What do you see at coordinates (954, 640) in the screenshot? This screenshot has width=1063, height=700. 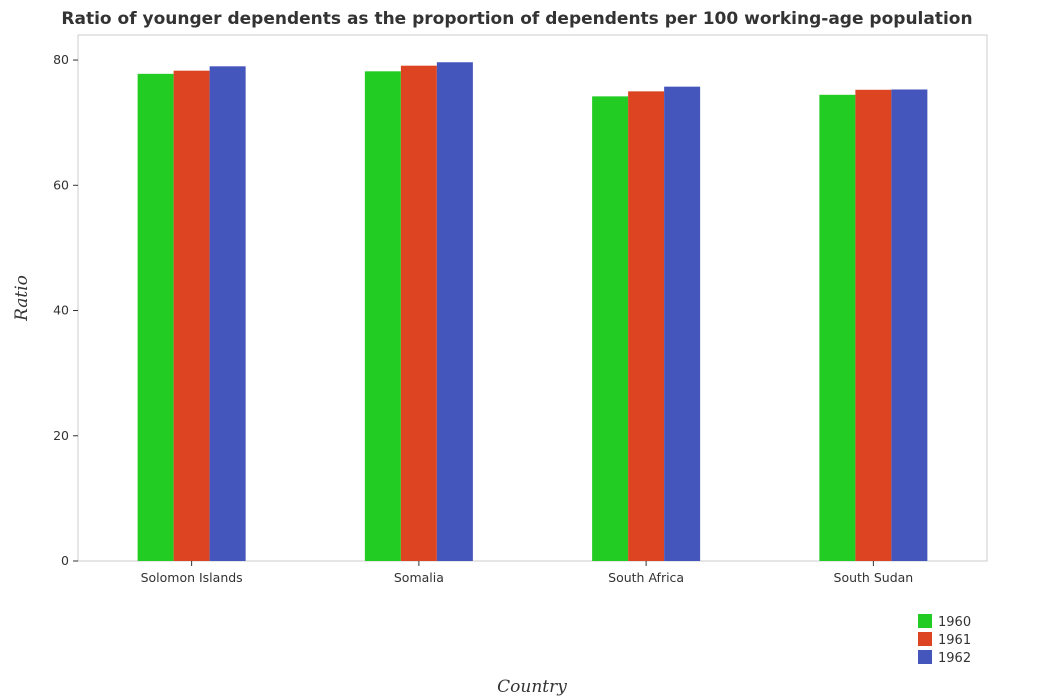 I see `legend-label: 1961` at bounding box center [954, 640].